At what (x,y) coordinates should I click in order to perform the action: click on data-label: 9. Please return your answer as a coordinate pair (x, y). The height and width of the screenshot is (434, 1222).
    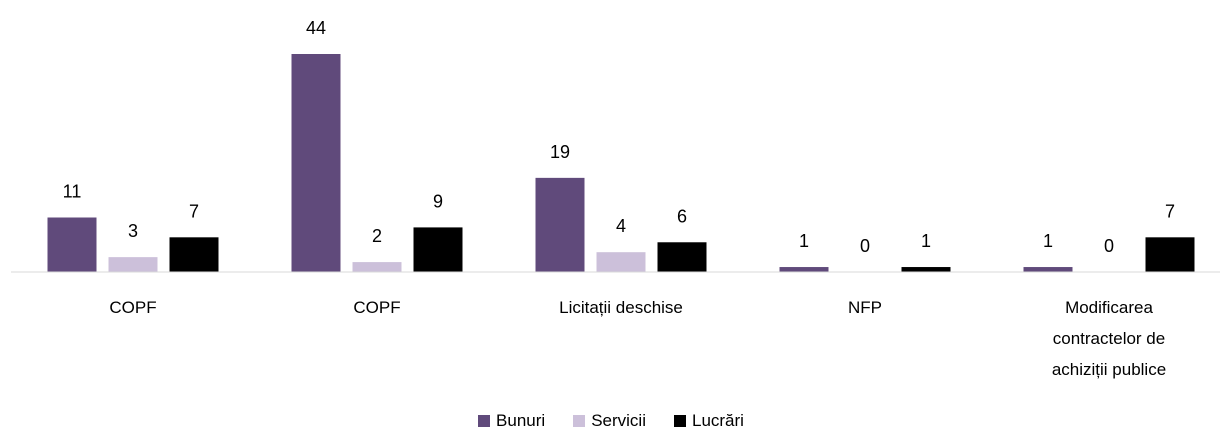
    Looking at the image, I should click on (438, 201).